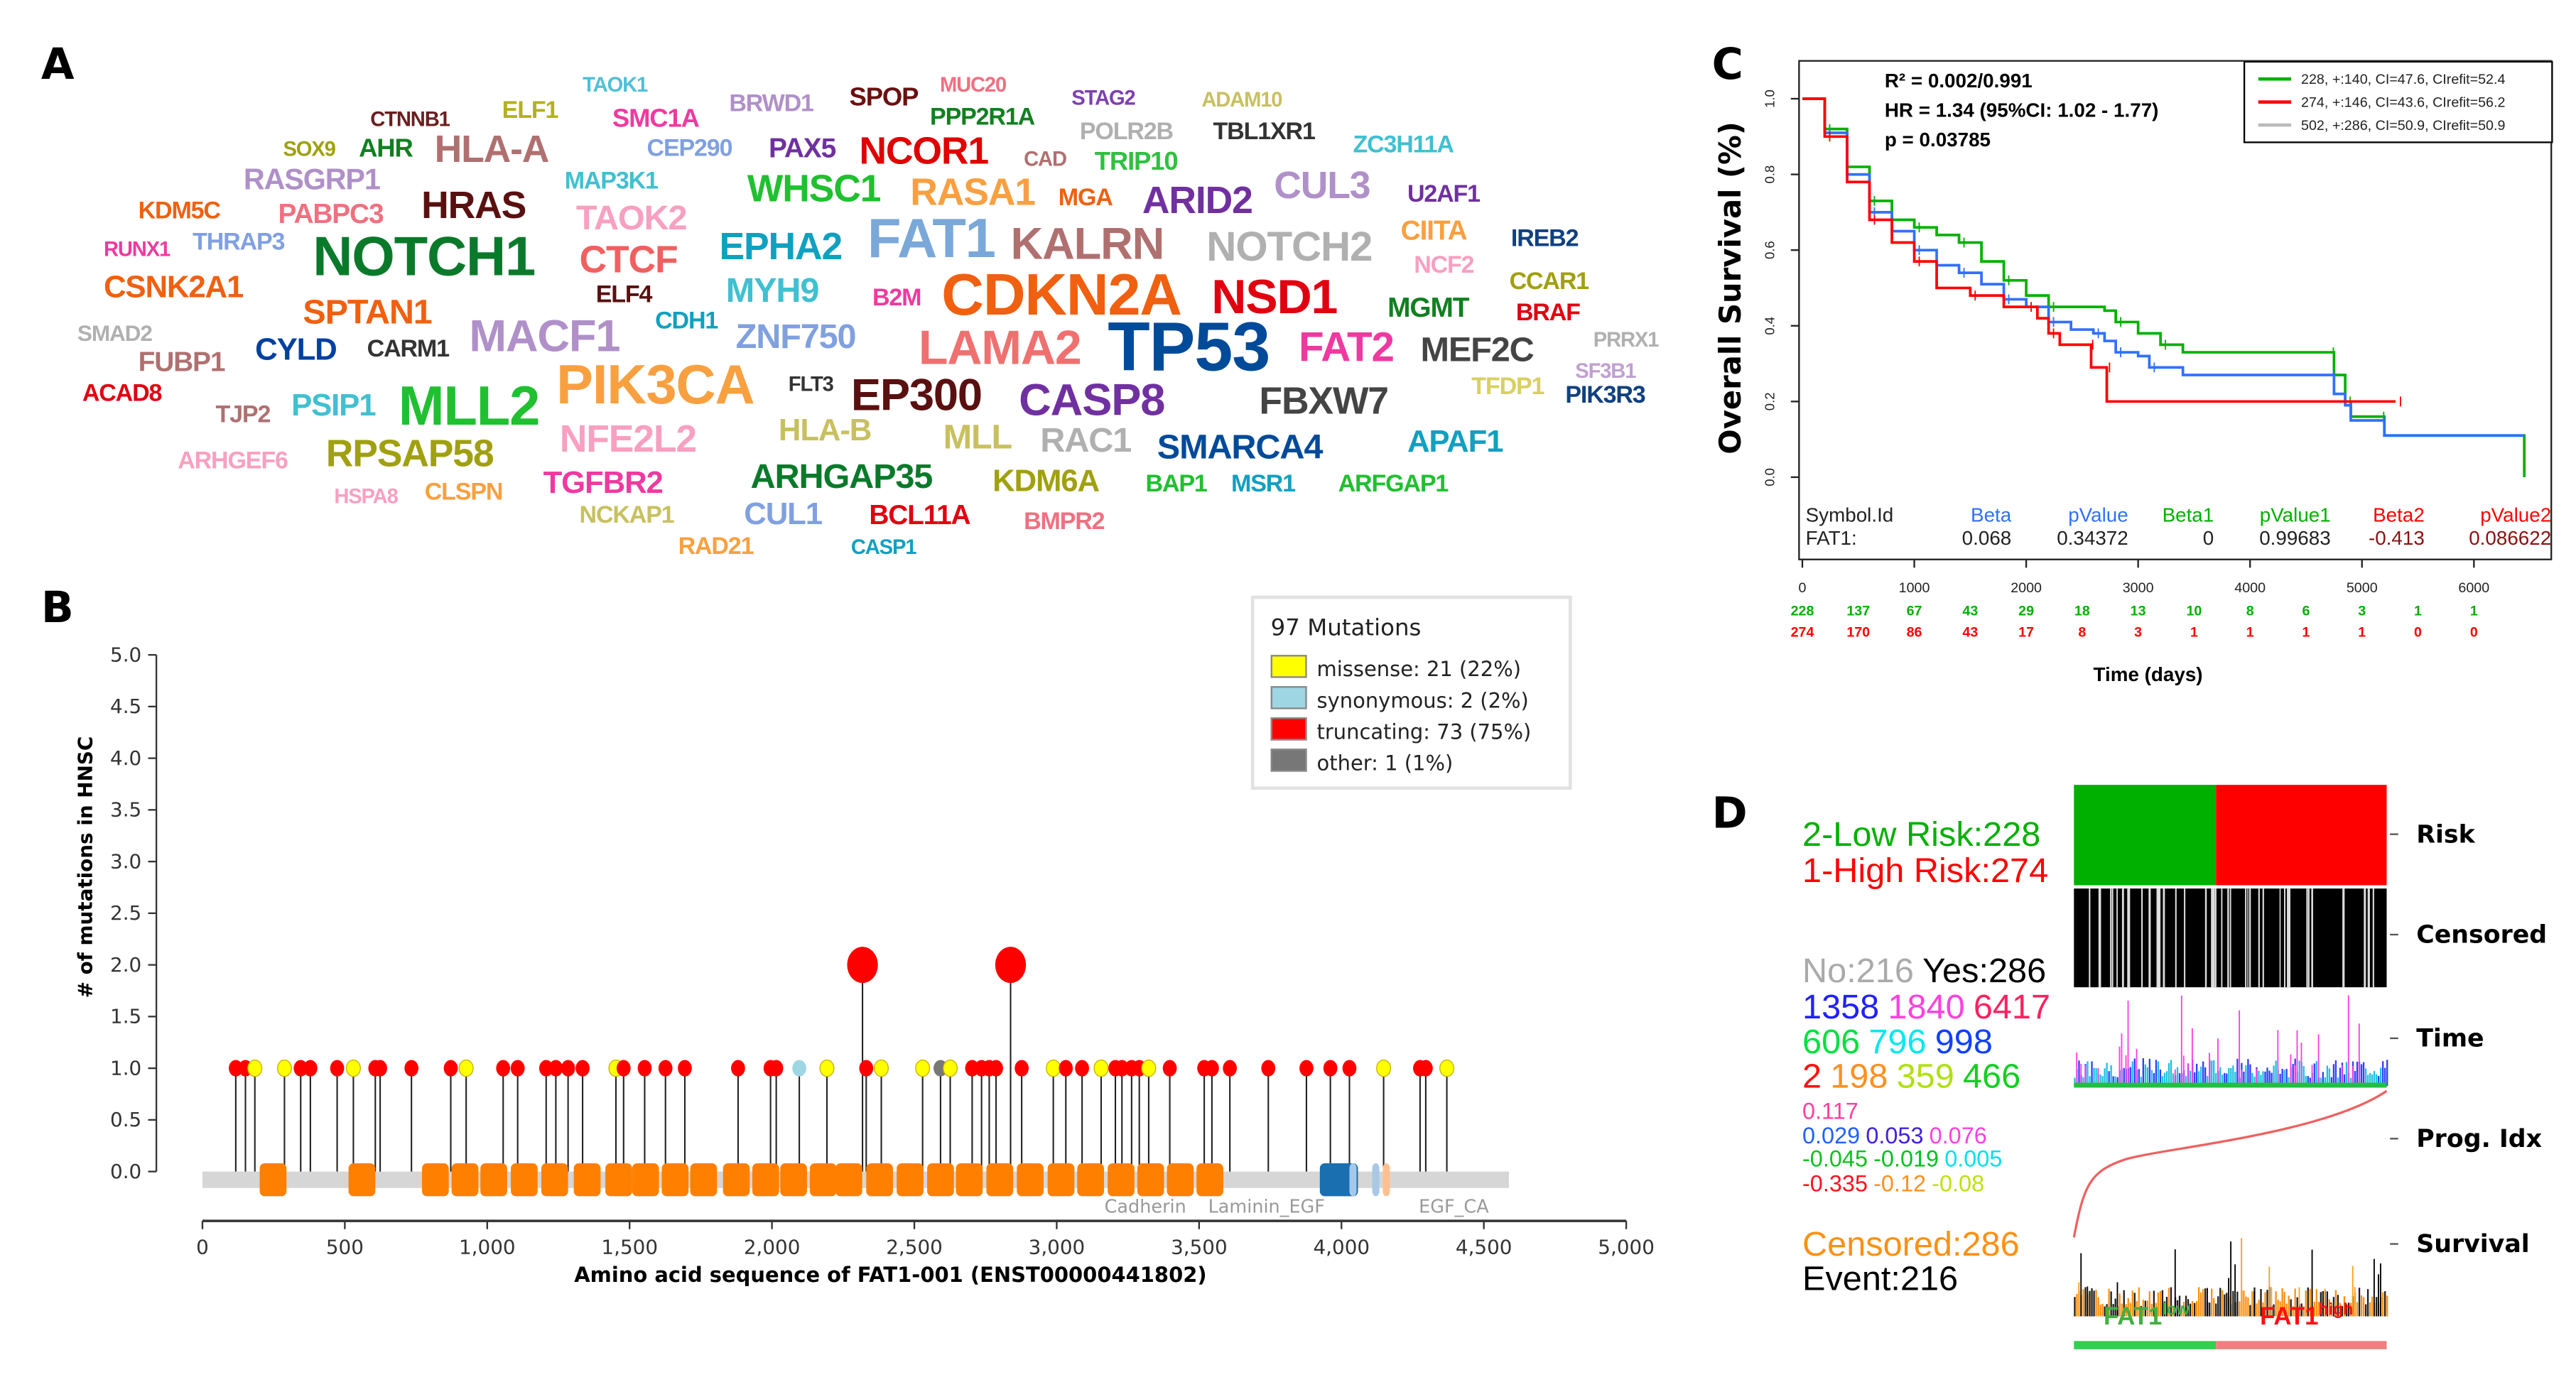 The height and width of the screenshot is (1387, 2576). What do you see at coordinates (1605, 371) in the screenshot?
I see `gene-word: SF3B1` at bounding box center [1605, 371].